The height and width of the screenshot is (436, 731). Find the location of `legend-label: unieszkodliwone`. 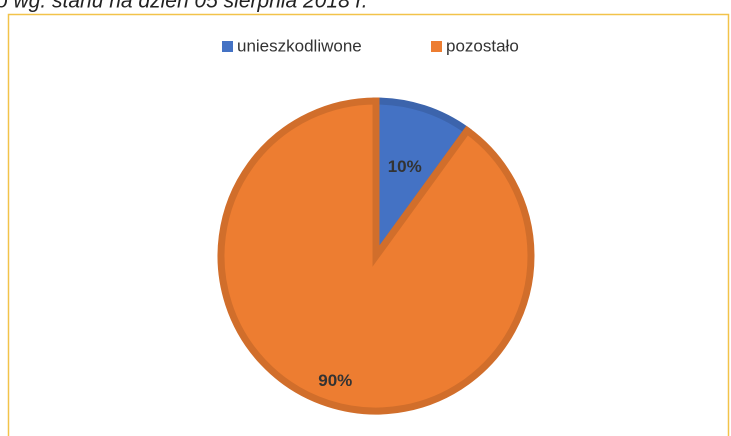

legend-label: unieszkodliwone is located at coordinates (299, 45).